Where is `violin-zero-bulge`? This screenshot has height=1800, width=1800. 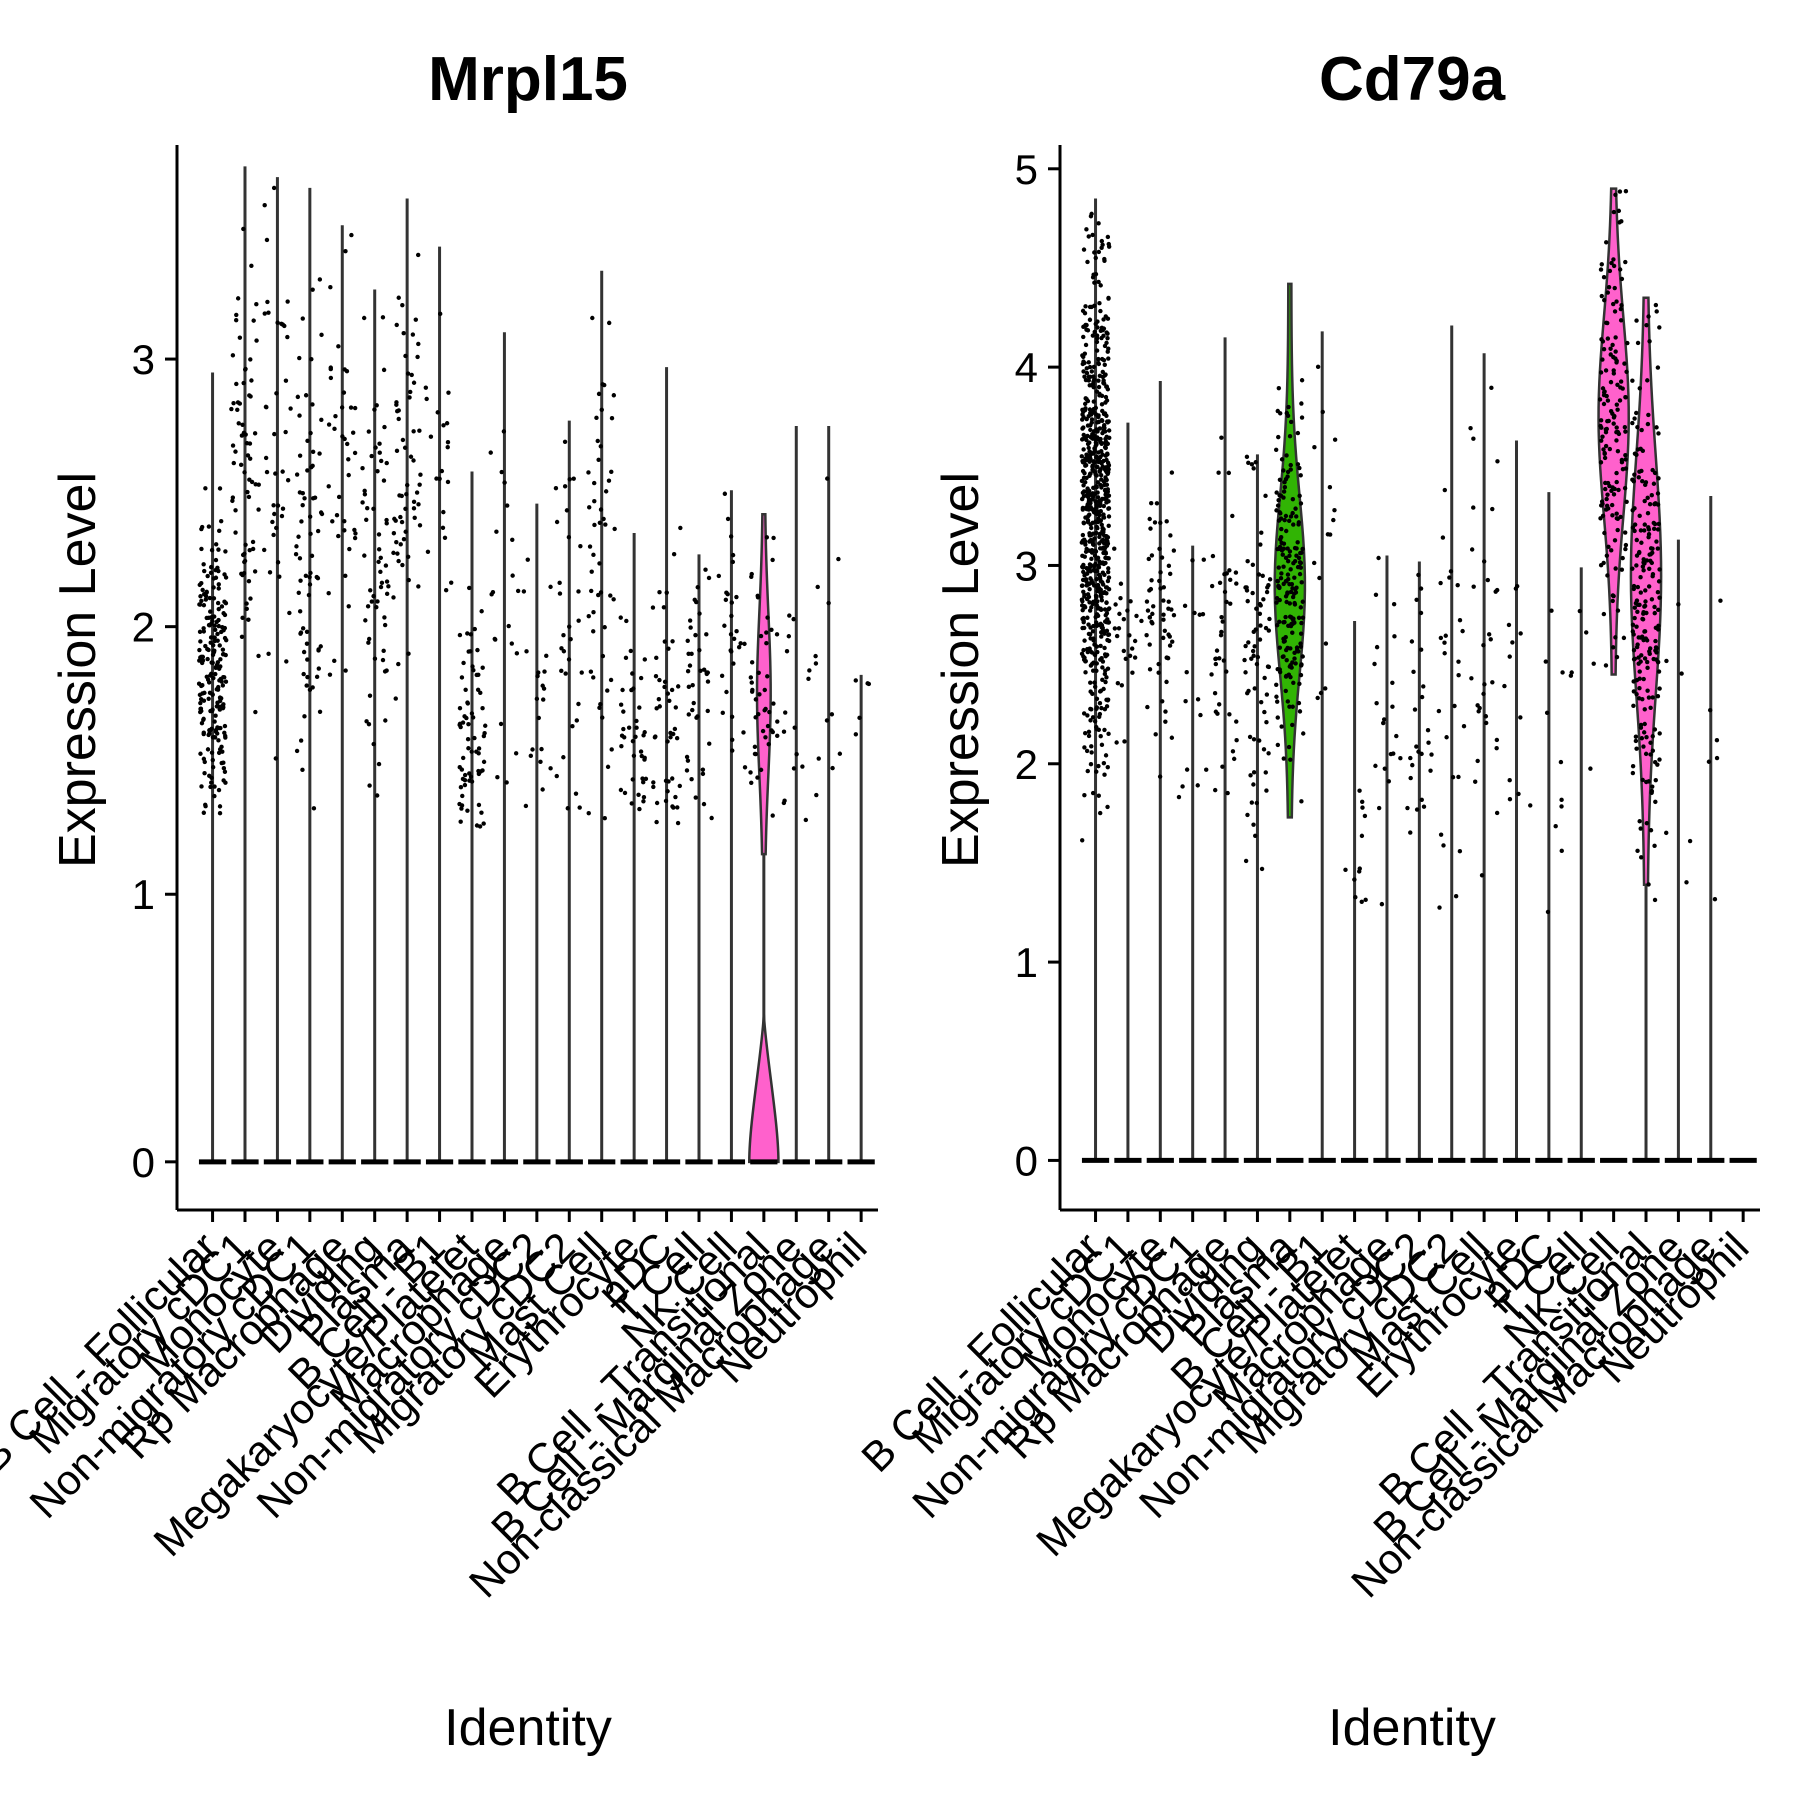
violin-zero-bulge is located at coordinates (764, 1089).